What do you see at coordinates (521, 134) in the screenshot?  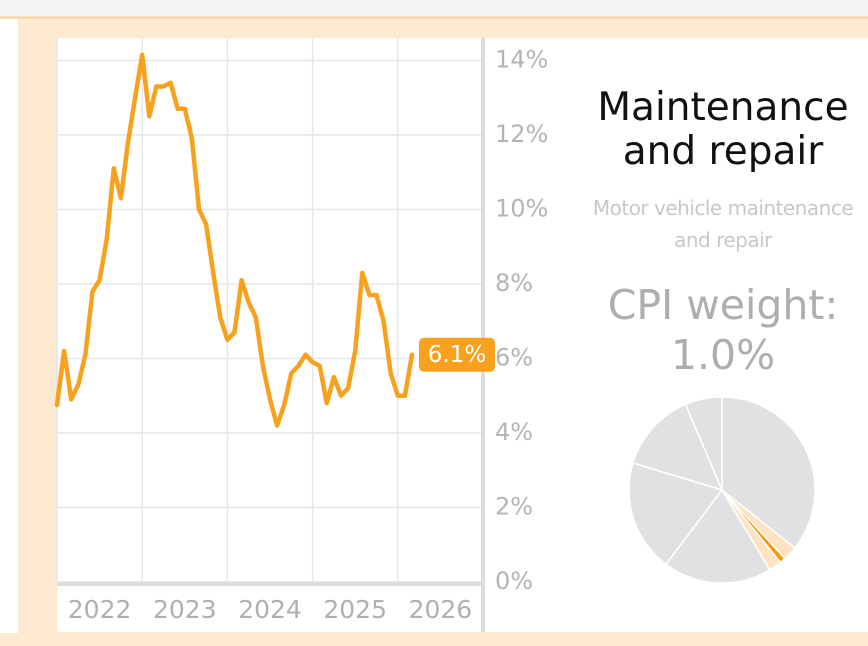 I see `y-tick-label: 12%` at bounding box center [521, 134].